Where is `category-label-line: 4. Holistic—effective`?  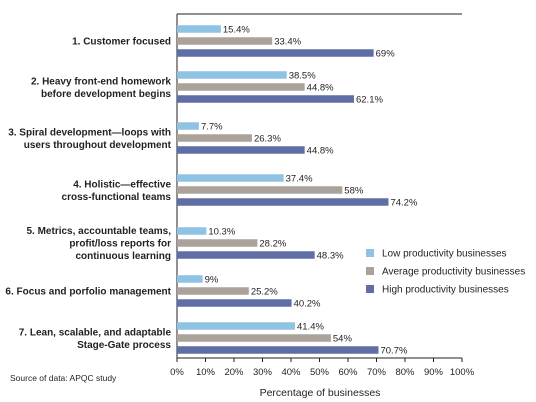
category-label-line: 4. Holistic—effective is located at coordinates (122, 184).